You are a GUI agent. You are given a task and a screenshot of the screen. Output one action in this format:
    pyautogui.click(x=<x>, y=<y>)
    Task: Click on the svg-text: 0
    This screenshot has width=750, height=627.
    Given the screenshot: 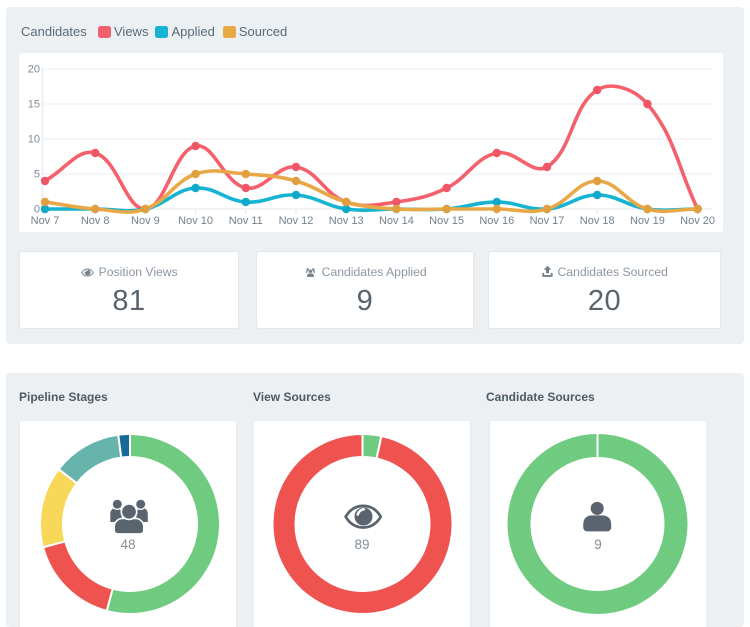 What is the action you would take?
    pyautogui.click(x=37, y=210)
    